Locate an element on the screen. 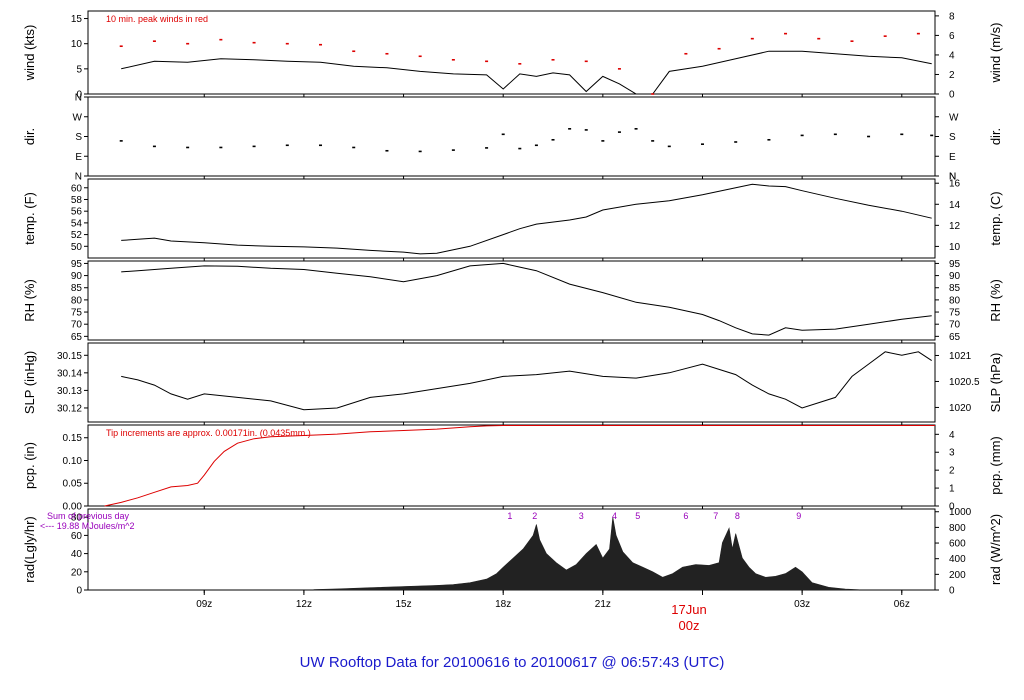 The height and width of the screenshot is (700, 1024). x-tick-label: 06z is located at coordinates (902, 604).